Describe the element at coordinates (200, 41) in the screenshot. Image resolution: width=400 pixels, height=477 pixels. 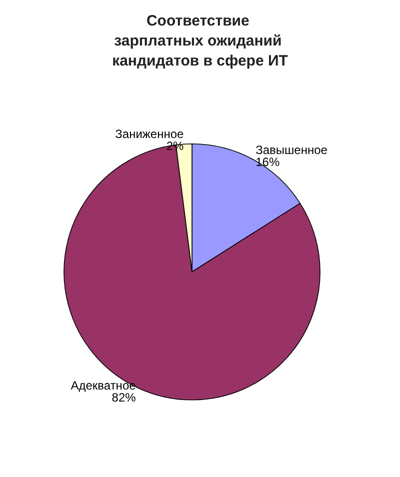
I see `chart-title: Соответствие зарплатных ожиданий кандидатов в сфере ИТ` at that location.